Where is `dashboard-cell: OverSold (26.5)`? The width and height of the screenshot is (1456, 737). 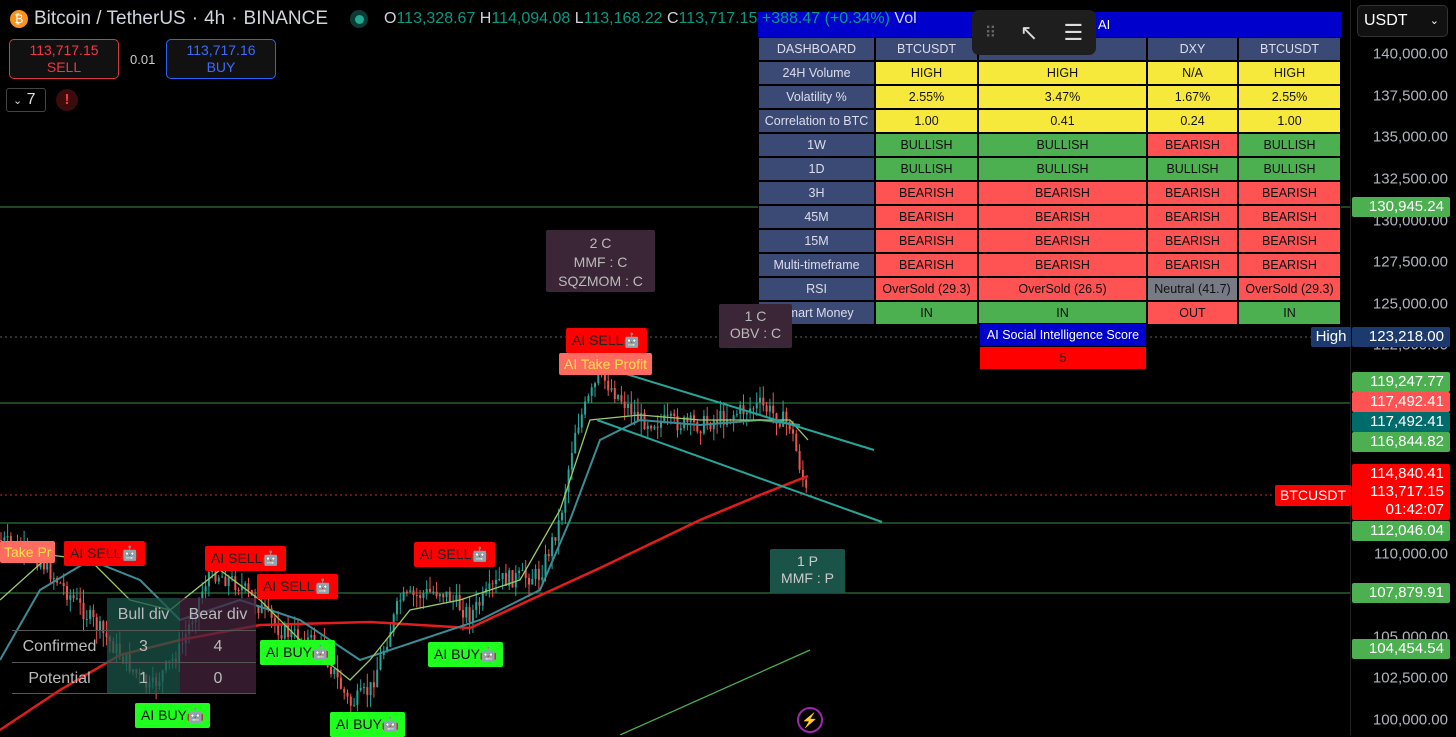
dashboard-cell: OverSold (26.5) is located at coordinates (1062, 289).